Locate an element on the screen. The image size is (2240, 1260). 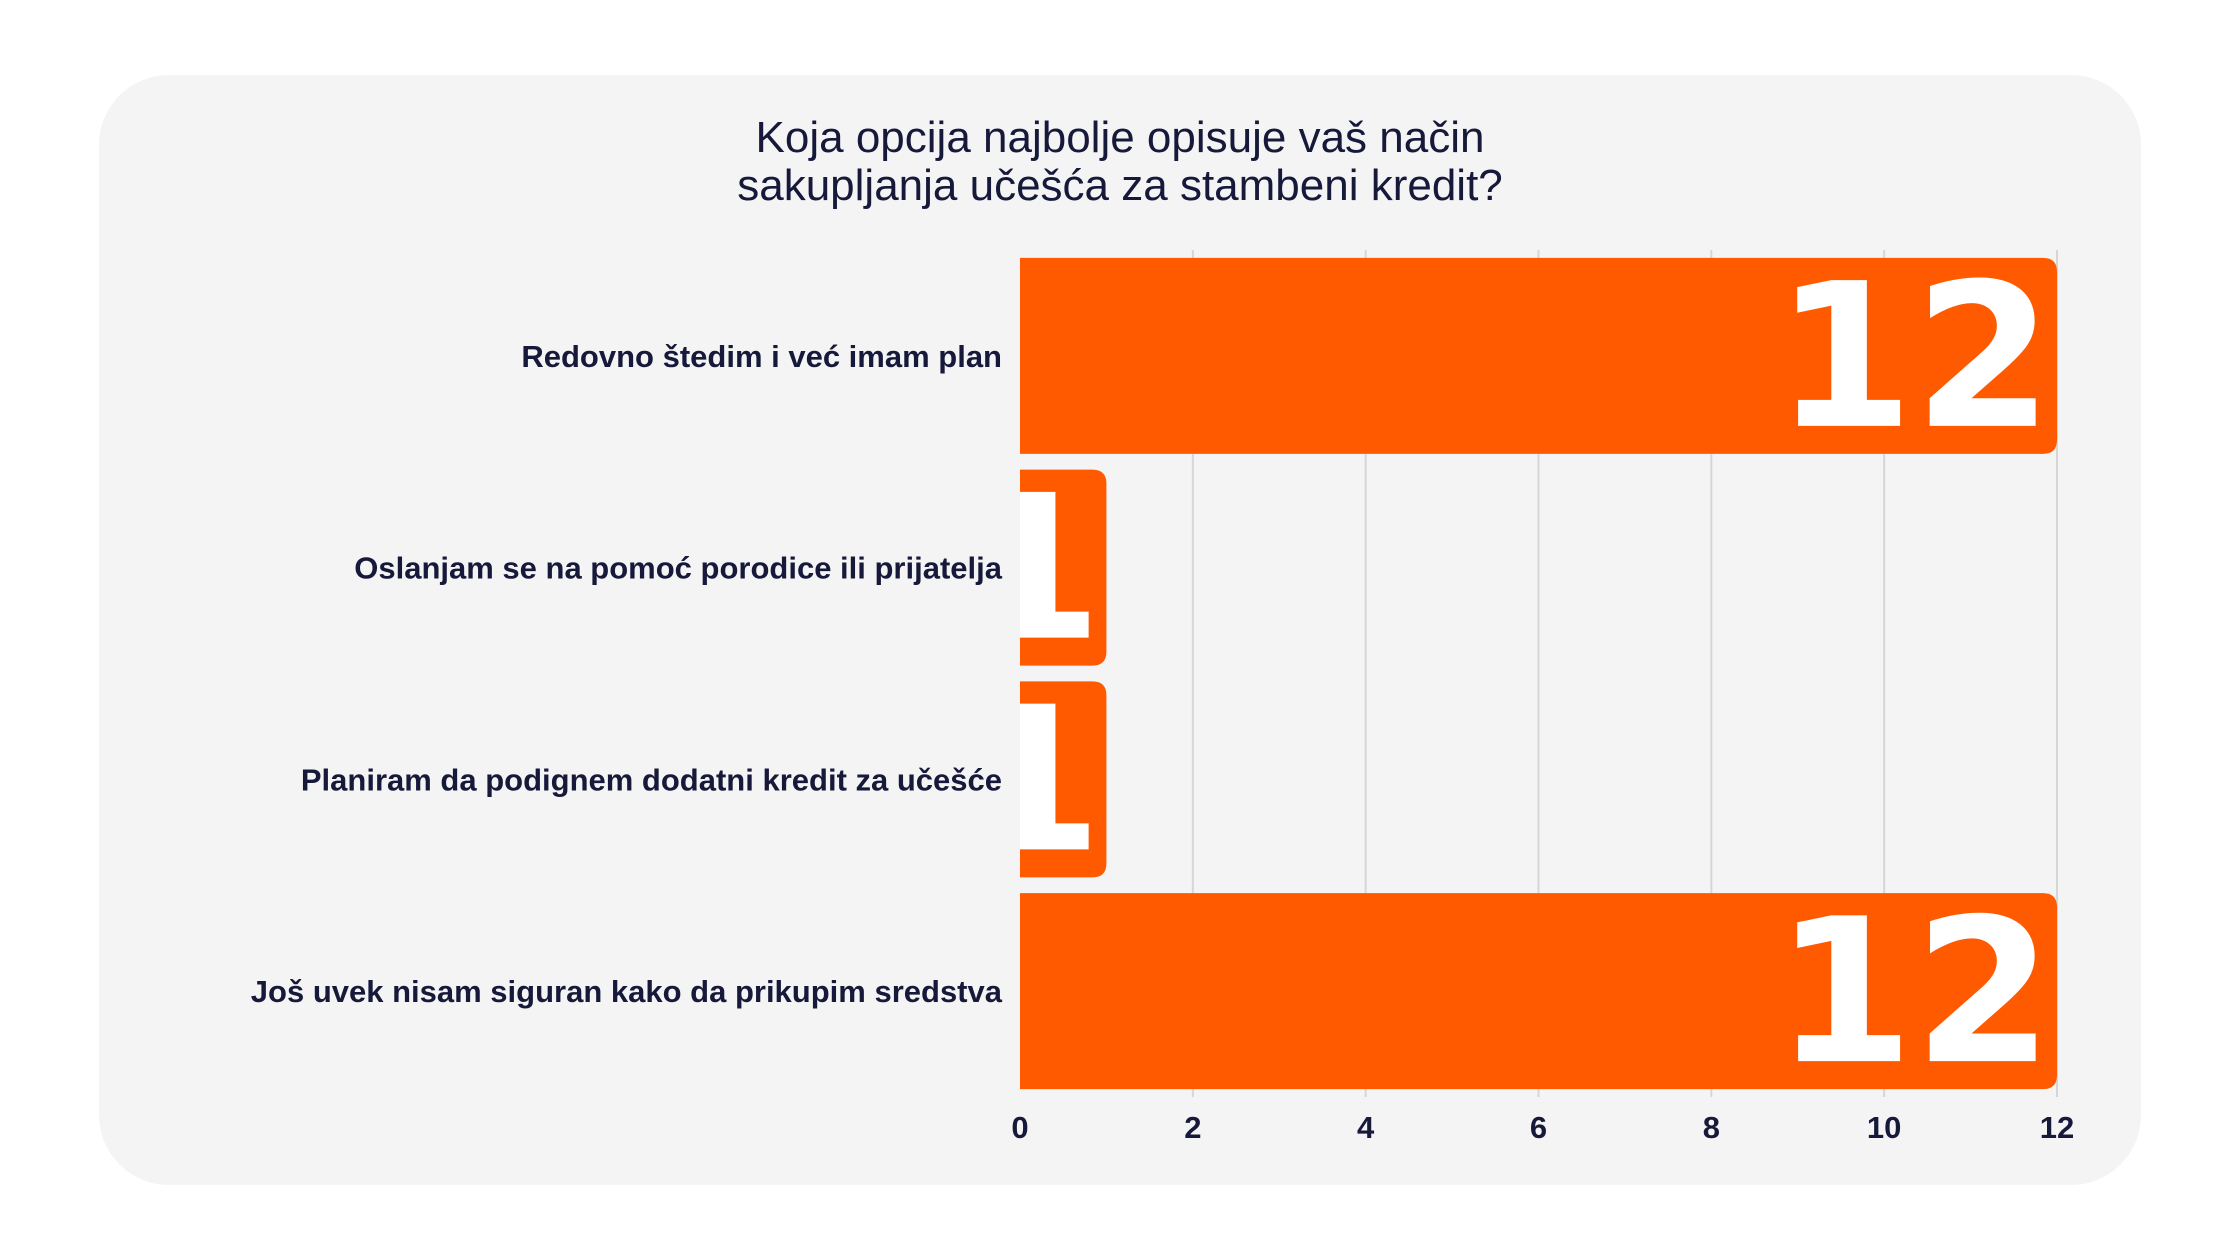
bar-value-label-4: 12 is located at coordinates (1914, 992).